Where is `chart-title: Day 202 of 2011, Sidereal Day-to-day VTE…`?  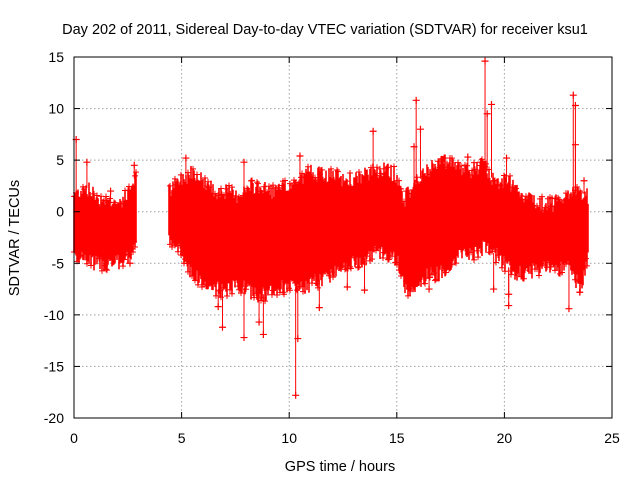
chart-title: Day 202 of 2011, Sidereal Day-to-day VTE… is located at coordinates (325, 30).